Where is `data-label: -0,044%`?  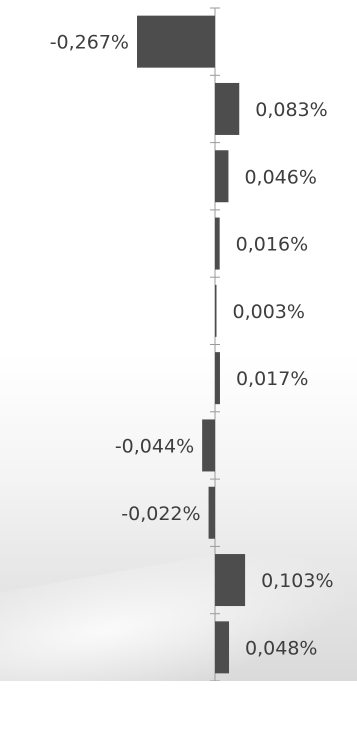
data-label: -0,044% is located at coordinates (154, 446).